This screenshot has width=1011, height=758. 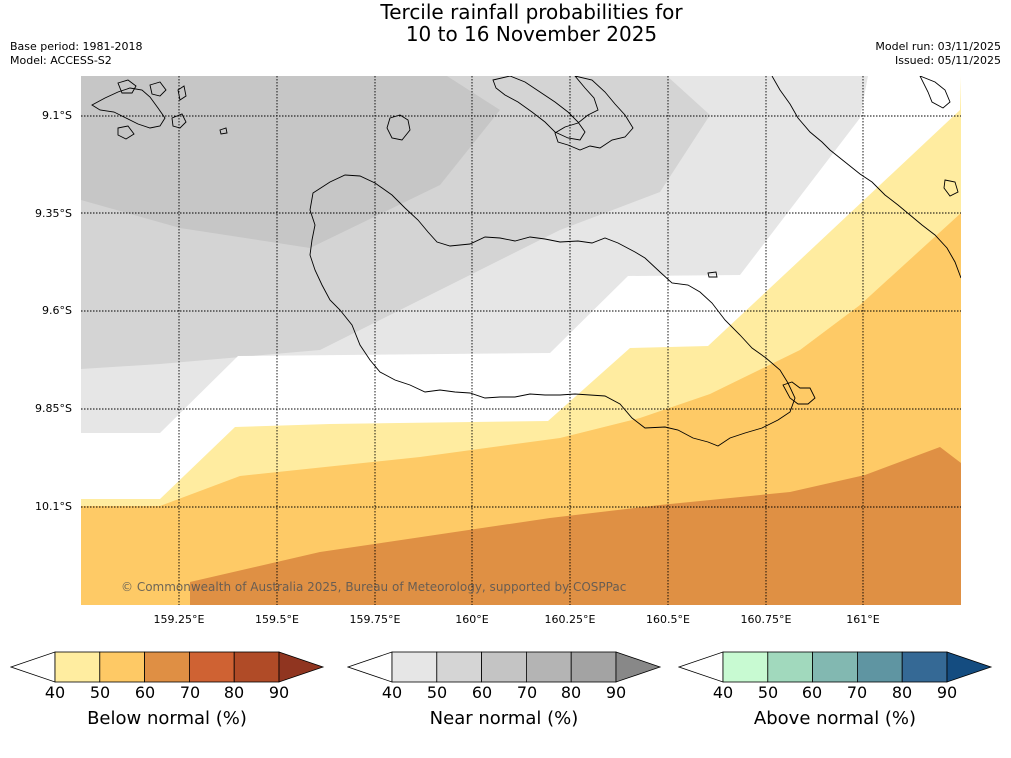 I want to click on cbar0-tick-60: 60, so click(x=145, y=692).